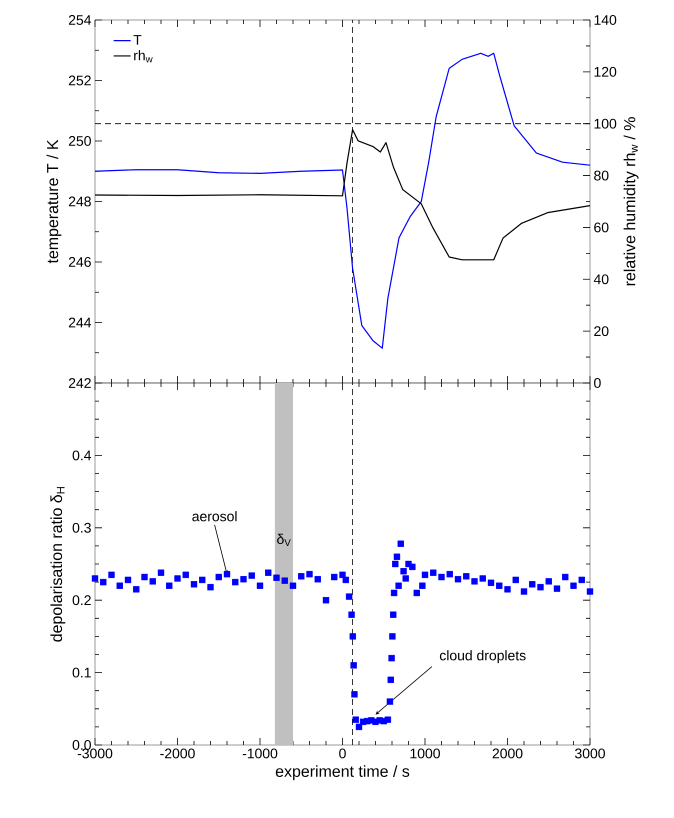  What do you see at coordinates (79, 201) in the screenshot?
I see `y-tick-label: 248` at bounding box center [79, 201].